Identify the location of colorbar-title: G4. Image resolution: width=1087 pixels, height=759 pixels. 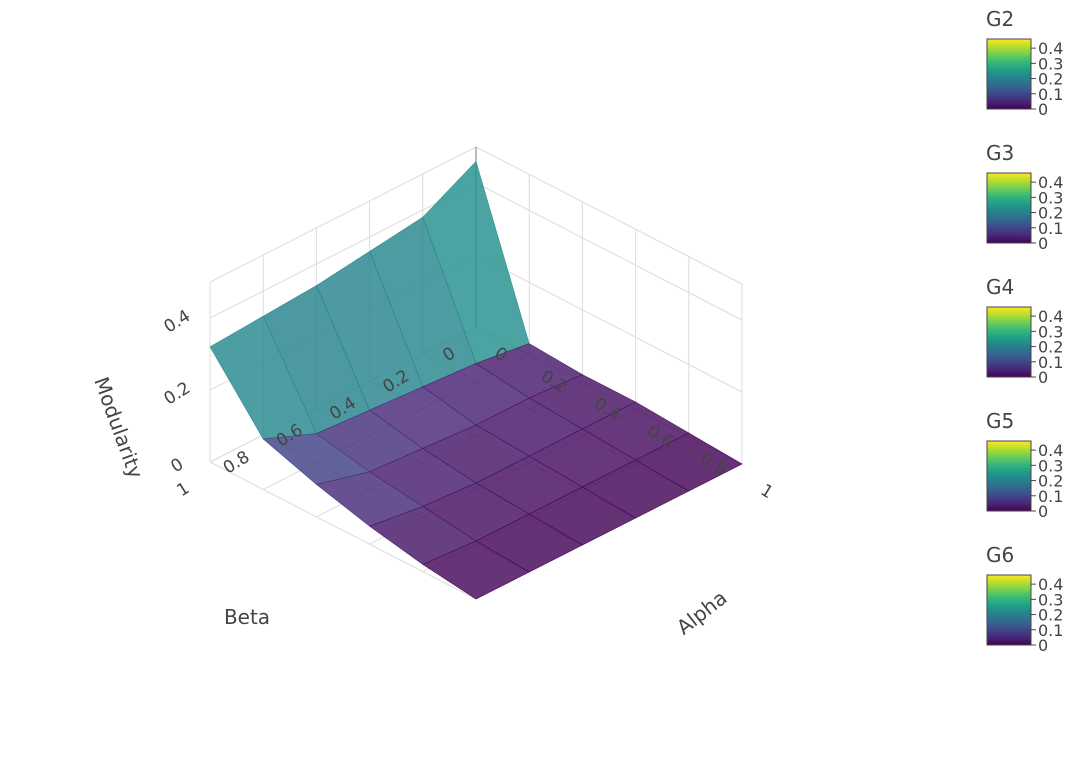
(1000, 287).